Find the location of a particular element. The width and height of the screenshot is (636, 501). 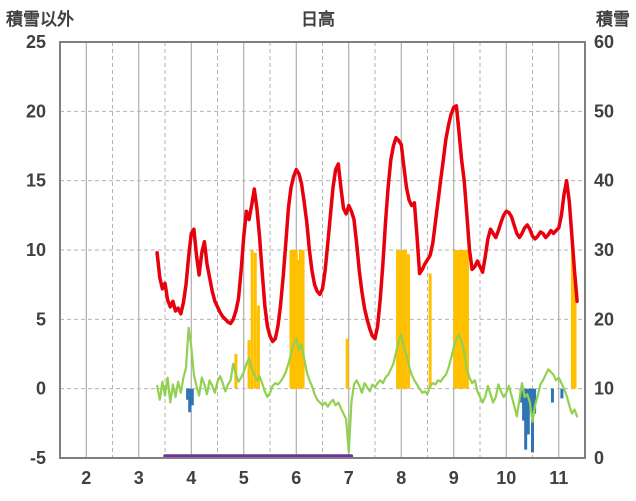

x-tick-label: 2 is located at coordinates (86, 478).